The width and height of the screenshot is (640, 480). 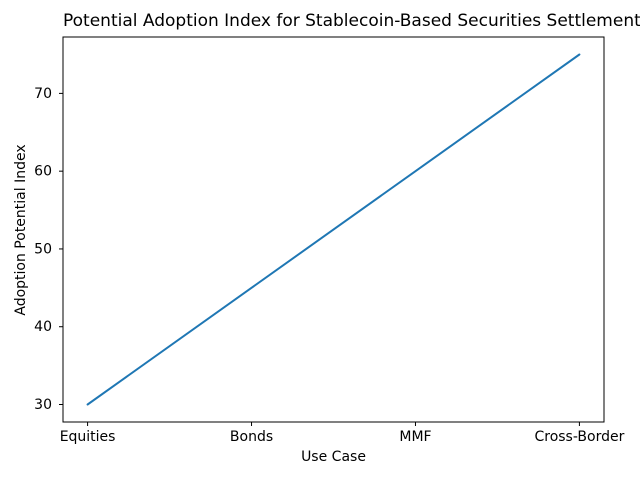 I want to click on x-tick-label: MMF, so click(x=415, y=437).